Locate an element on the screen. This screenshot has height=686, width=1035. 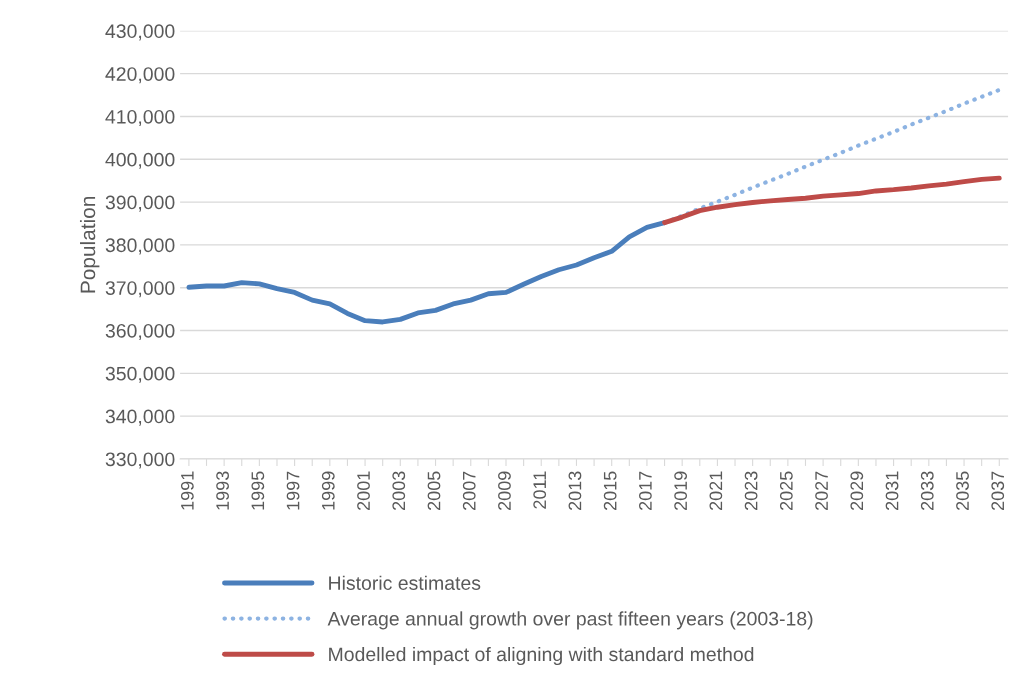
x-tick-label: 2023 is located at coordinates (751, 490).